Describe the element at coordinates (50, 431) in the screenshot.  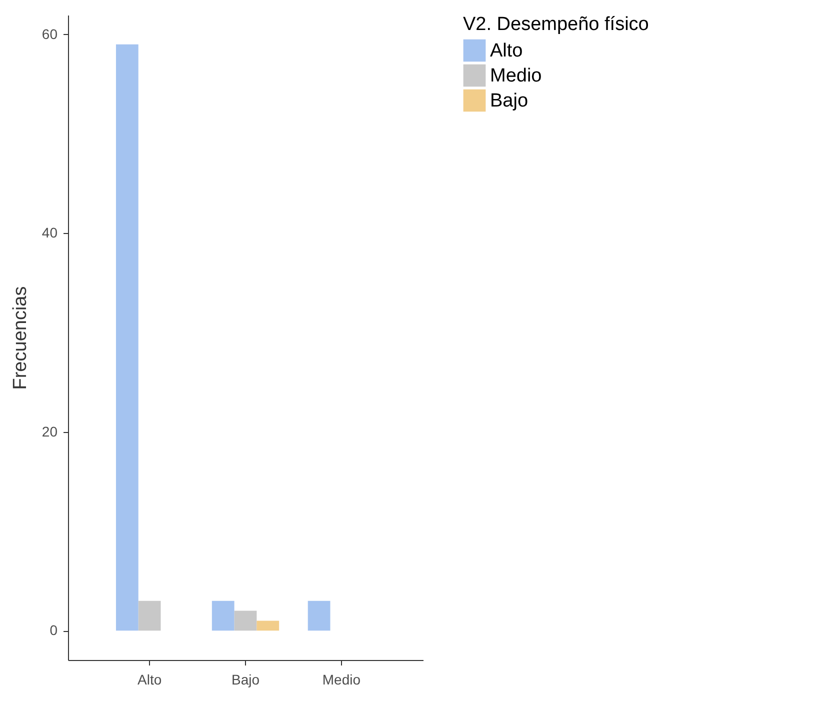
I see `y-tick-label: 20` at that location.